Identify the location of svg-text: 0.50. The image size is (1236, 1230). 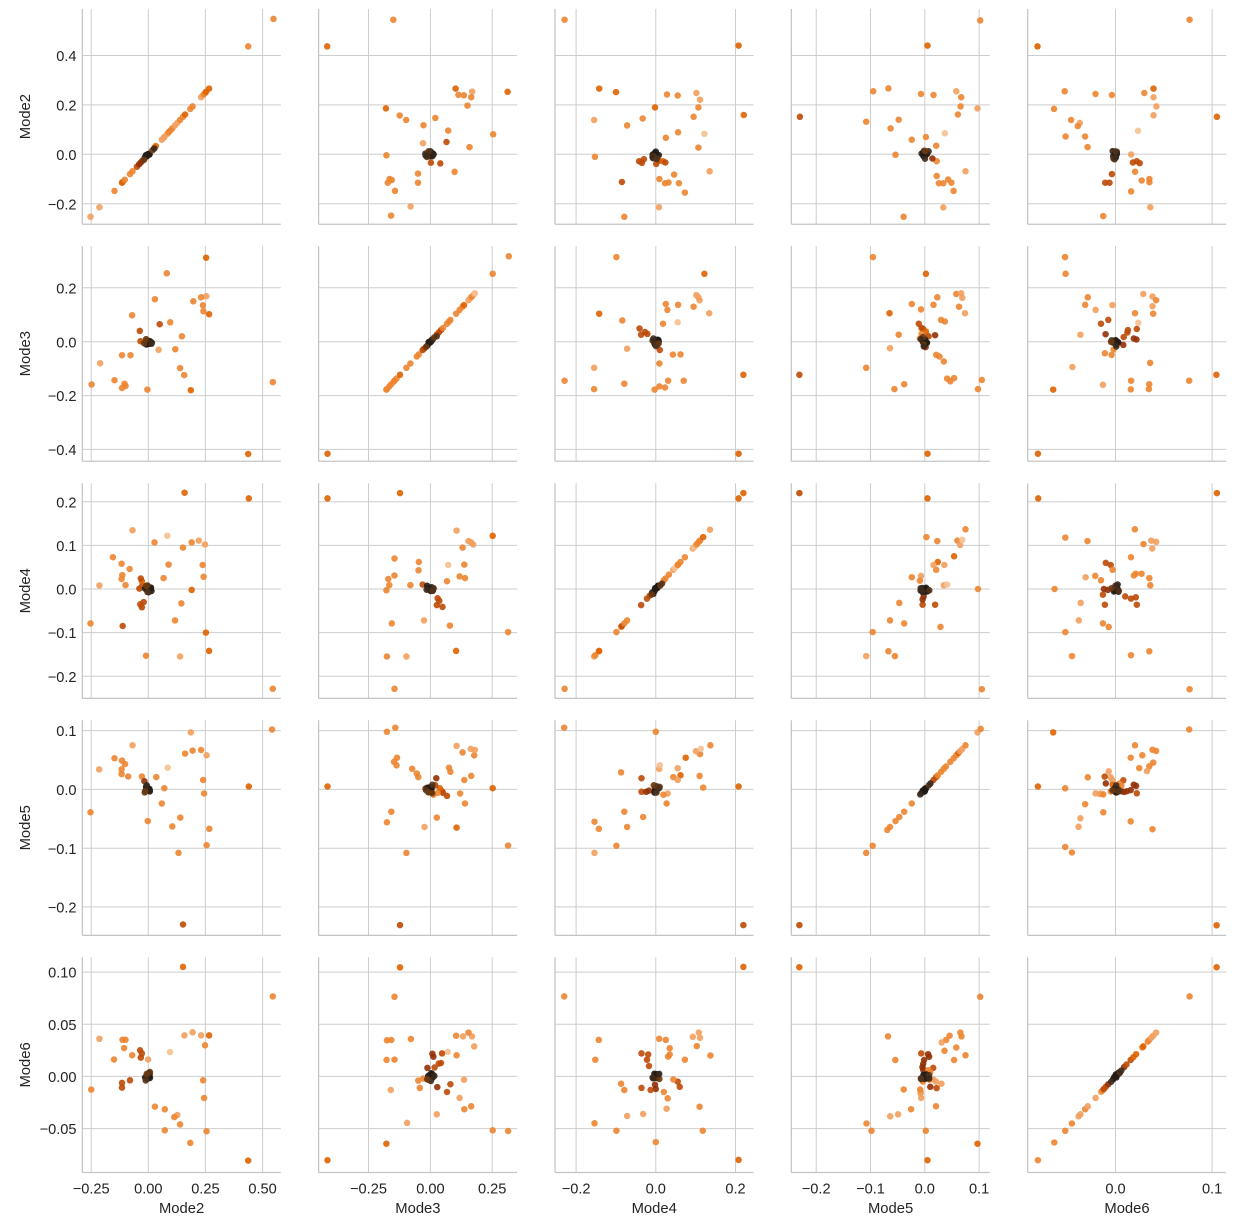
(262, 1190).